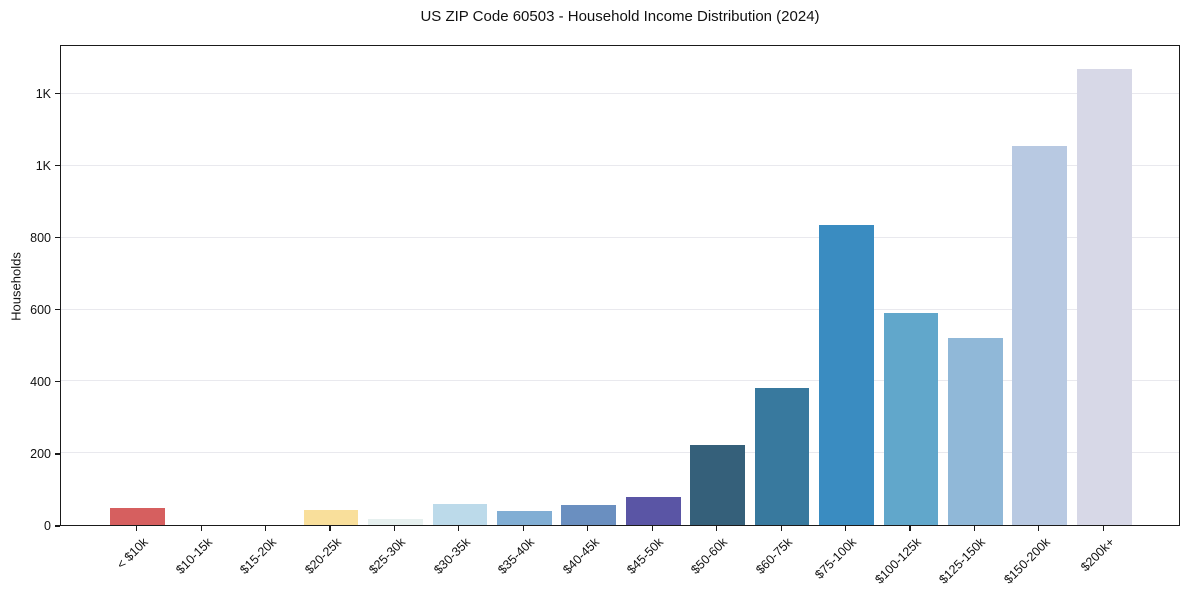 This screenshot has height=590, width=1189. Describe the element at coordinates (40, 381) in the screenshot. I see `y-tick-label: 400` at that location.